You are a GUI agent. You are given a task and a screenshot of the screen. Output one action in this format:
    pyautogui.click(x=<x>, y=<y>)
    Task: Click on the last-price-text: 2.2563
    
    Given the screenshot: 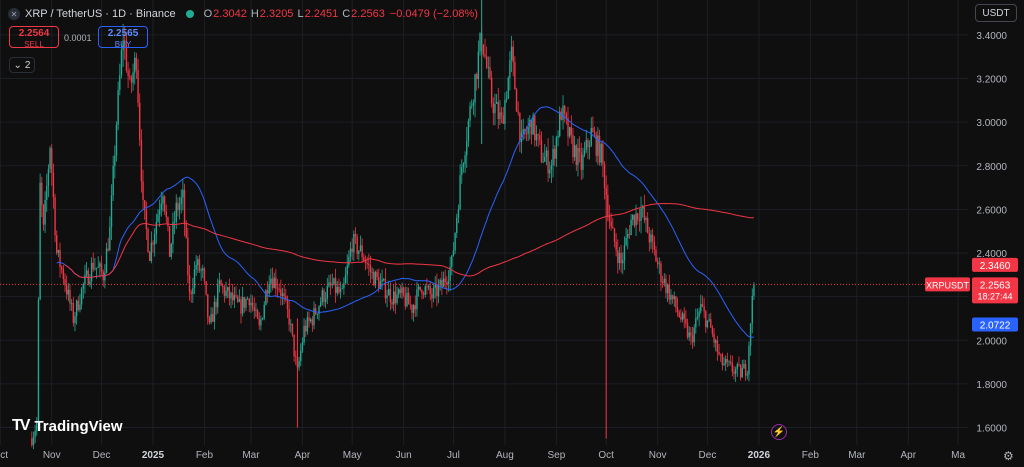 What is the action you would take?
    pyautogui.click(x=995, y=285)
    